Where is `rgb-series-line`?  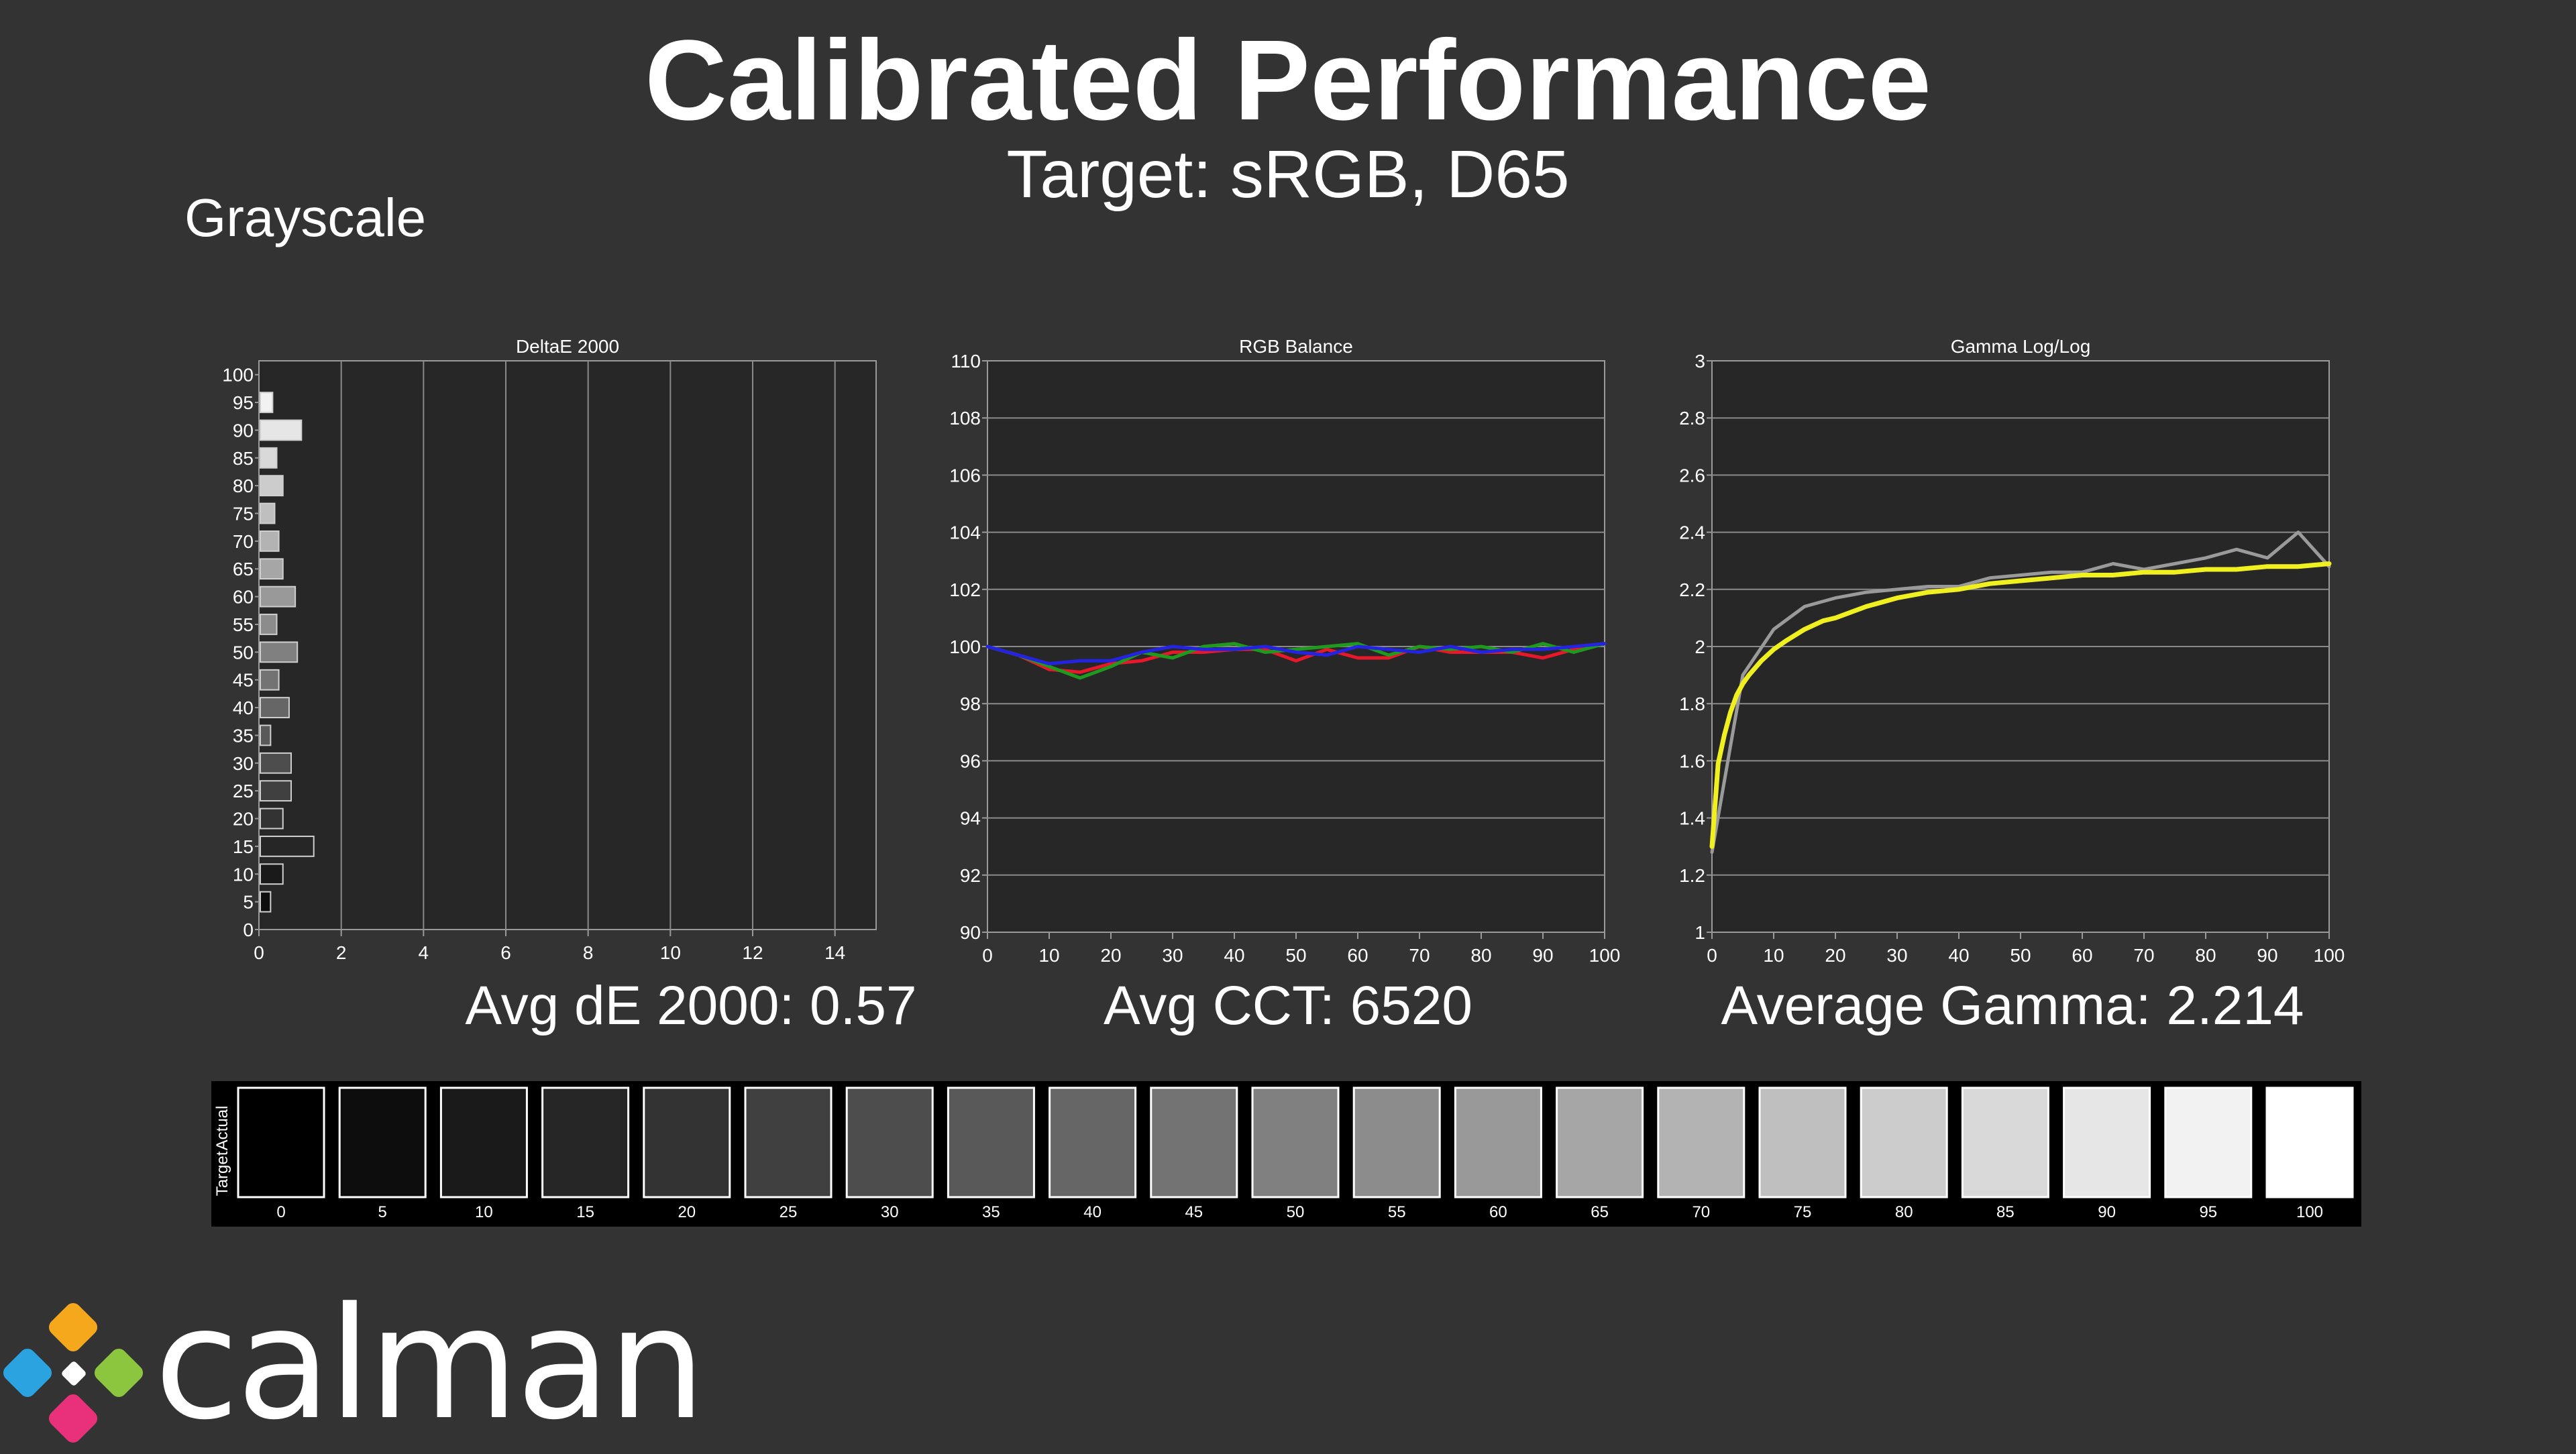 rgb-series-line is located at coordinates (1296, 654).